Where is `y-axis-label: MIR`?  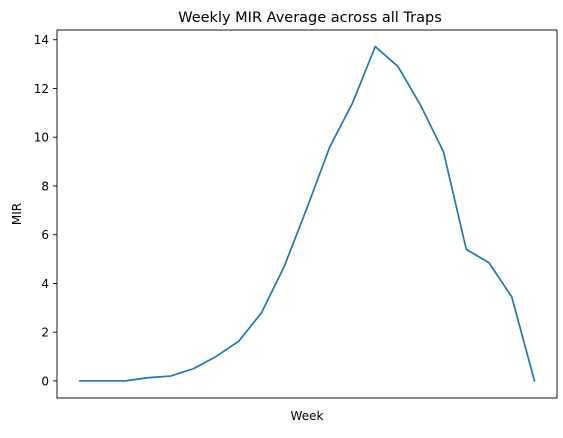
y-axis-label: MIR is located at coordinates (17, 214).